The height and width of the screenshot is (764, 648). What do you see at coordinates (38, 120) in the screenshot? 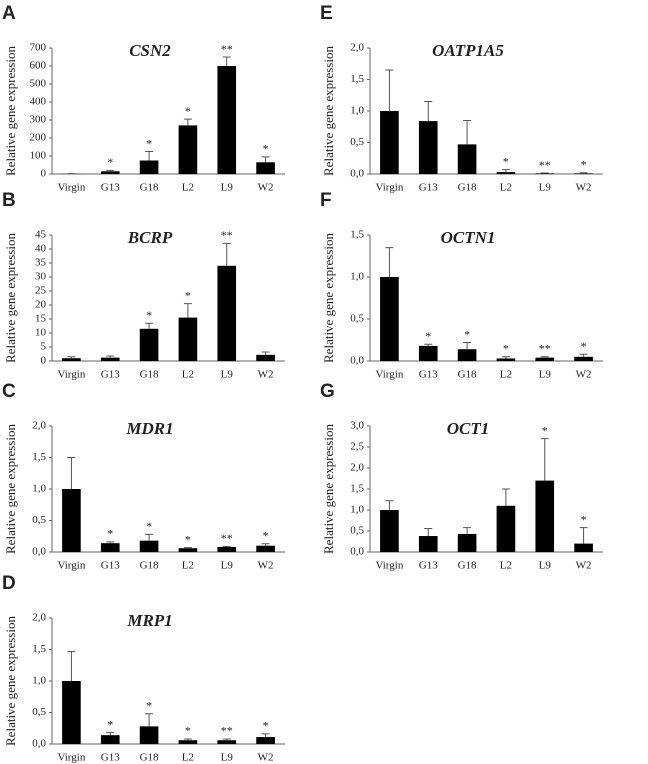
I see `y-tick-label: 300` at bounding box center [38, 120].